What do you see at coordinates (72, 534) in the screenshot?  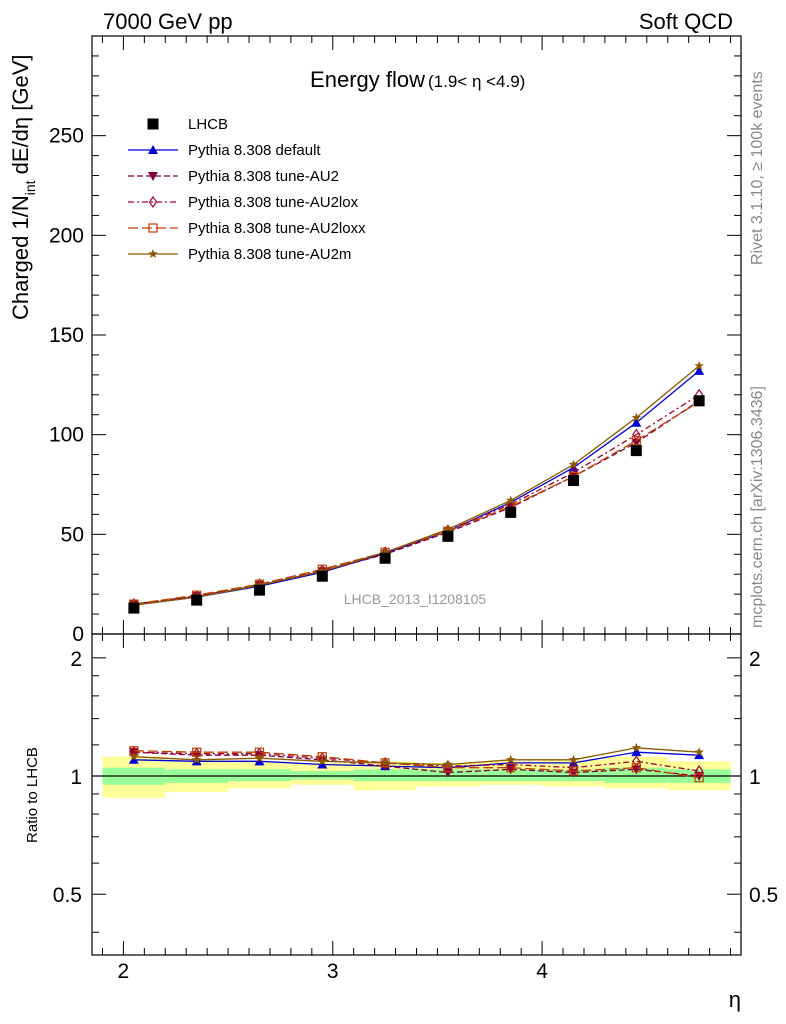 I see `ytick-label: 50` at bounding box center [72, 534].